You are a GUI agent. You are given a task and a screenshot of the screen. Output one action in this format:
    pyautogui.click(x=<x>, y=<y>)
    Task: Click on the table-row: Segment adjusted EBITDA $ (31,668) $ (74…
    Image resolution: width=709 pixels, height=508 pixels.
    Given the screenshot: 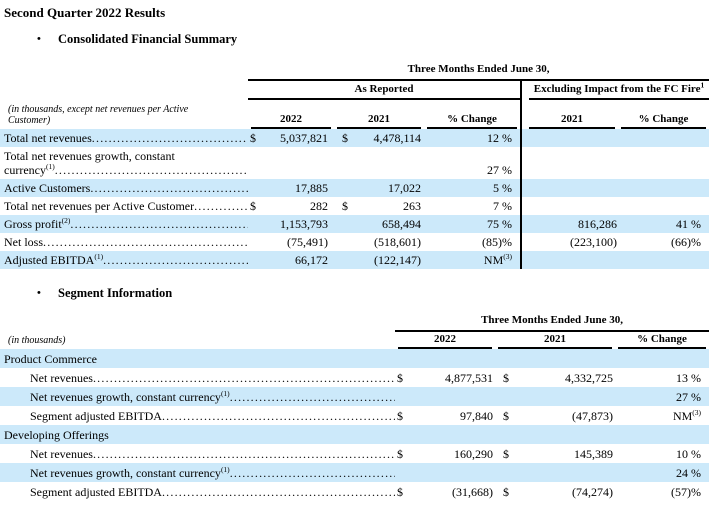 What is the action you would take?
    pyautogui.click(x=354, y=491)
    